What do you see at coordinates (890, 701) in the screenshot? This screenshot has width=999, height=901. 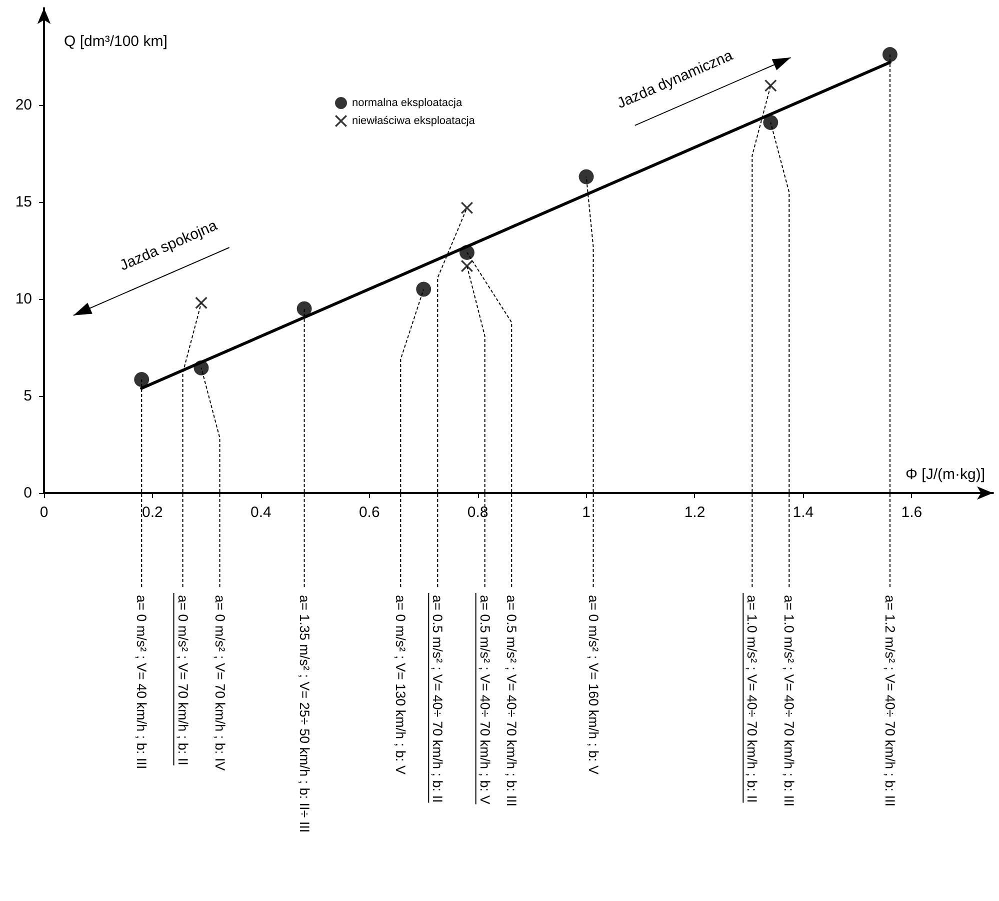 I see `annotation: a= 1.2 m/s² ; V= 40÷ 70 km/h ; b: III` at bounding box center [890, 701].